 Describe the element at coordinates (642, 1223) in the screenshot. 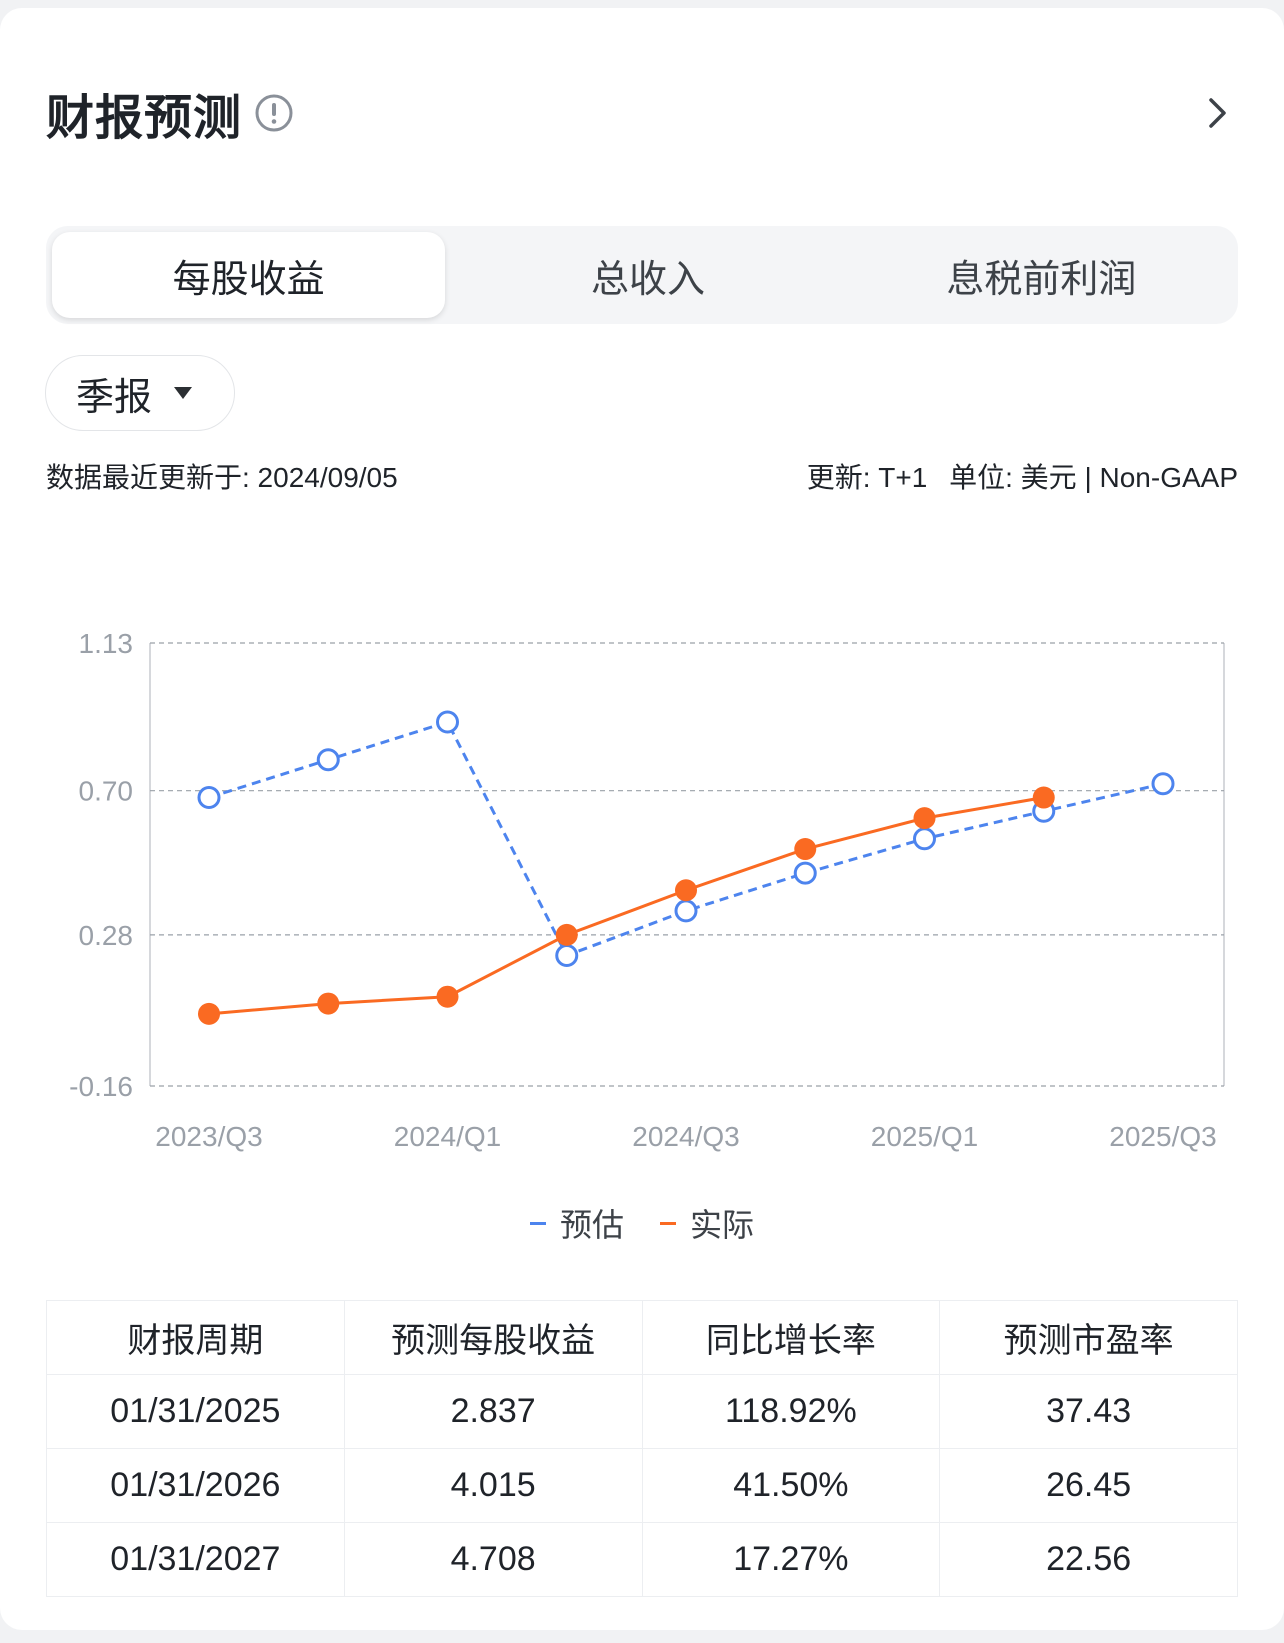

I see `chart-legend: 预估 实际` at that location.